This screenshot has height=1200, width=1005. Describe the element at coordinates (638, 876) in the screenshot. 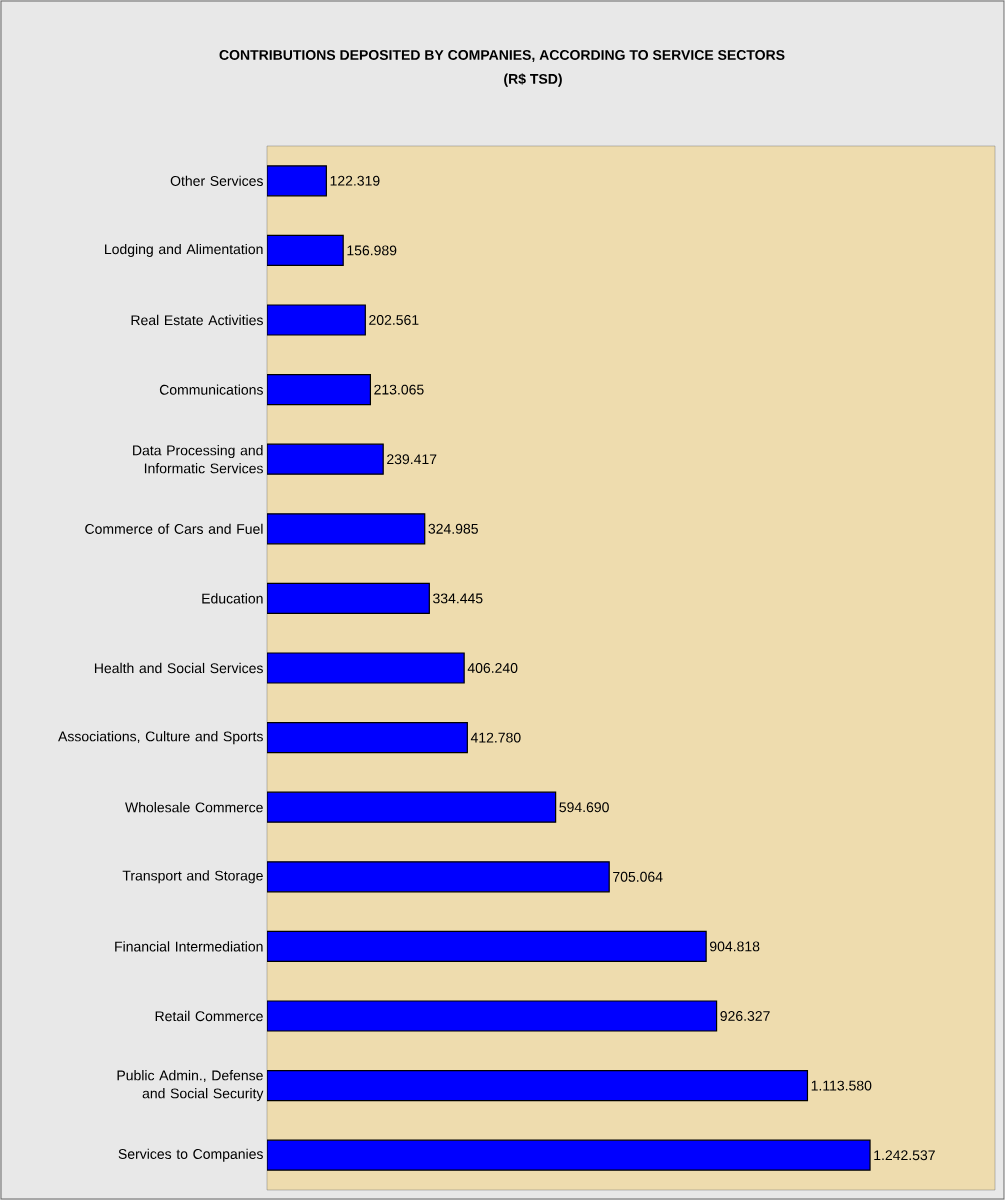

I see `data-label: 705.064` at that location.